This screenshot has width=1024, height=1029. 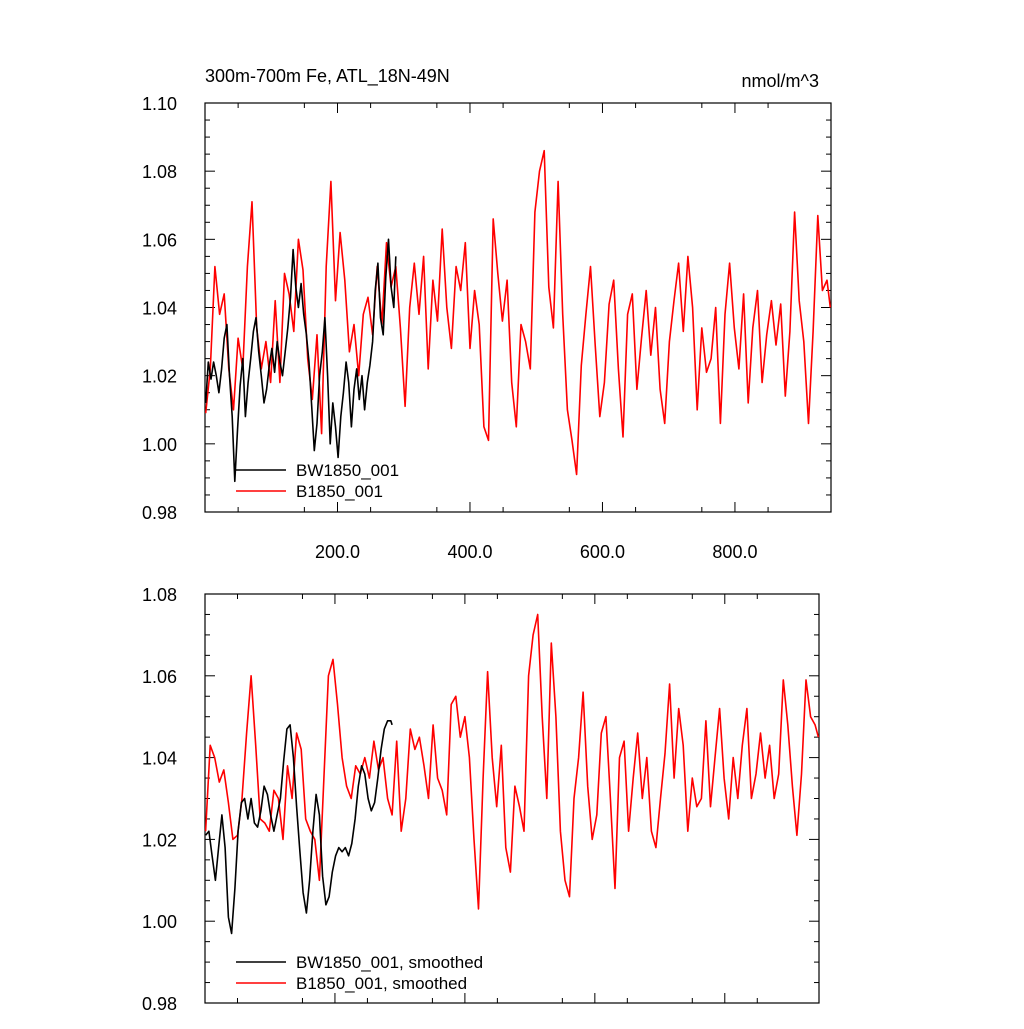 What do you see at coordinates (339, 491) in the screenshot?
I see `legend-label: B1850_001` at bounding box center [339, 491].